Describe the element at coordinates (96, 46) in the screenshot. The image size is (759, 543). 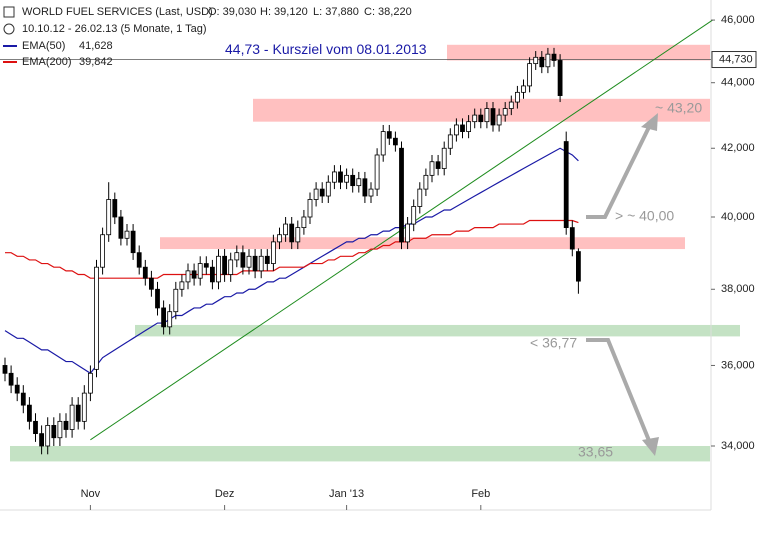
I see `legend-value: 41,628` at that location.